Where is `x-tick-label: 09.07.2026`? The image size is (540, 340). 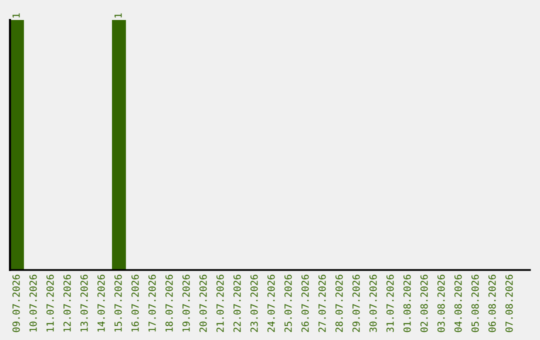 x-tick-label: 09.07.2026 is located at coordinates (16, 303).